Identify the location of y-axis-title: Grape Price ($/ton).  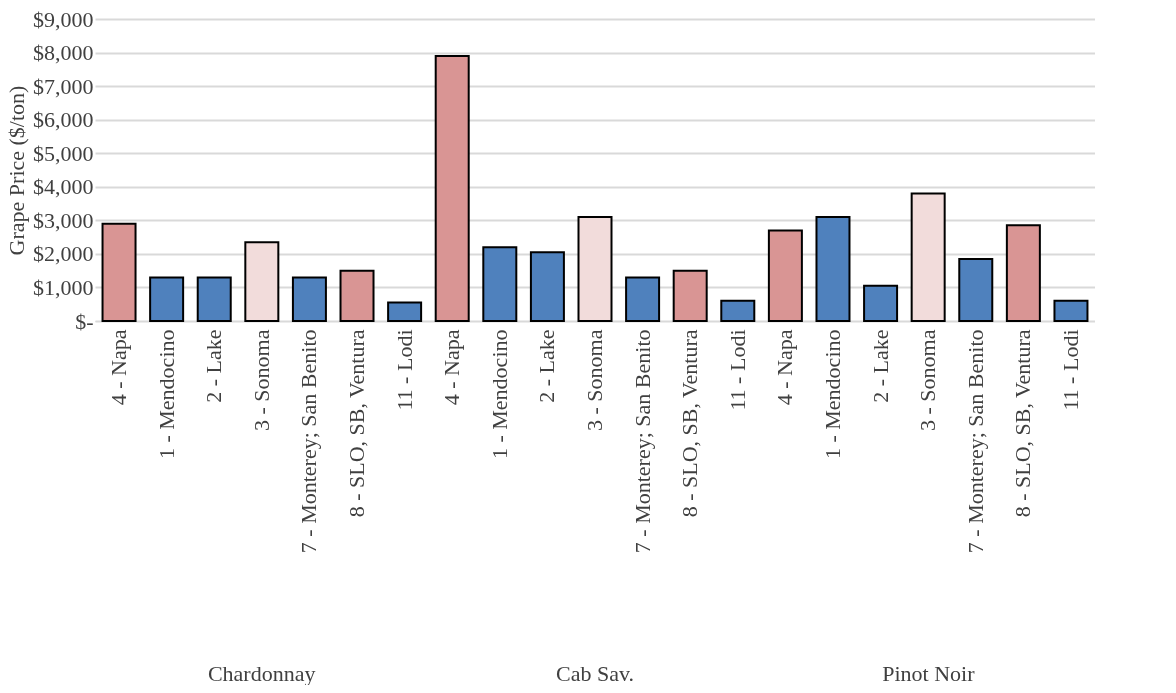
(16, 170).